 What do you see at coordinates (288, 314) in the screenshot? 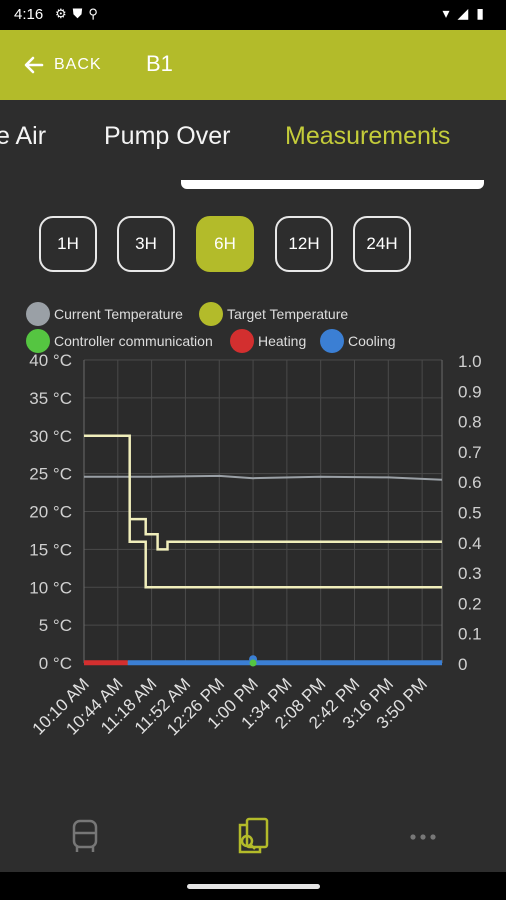
I see `legend-label: Target Temperature` at bounding box center [288, 314].